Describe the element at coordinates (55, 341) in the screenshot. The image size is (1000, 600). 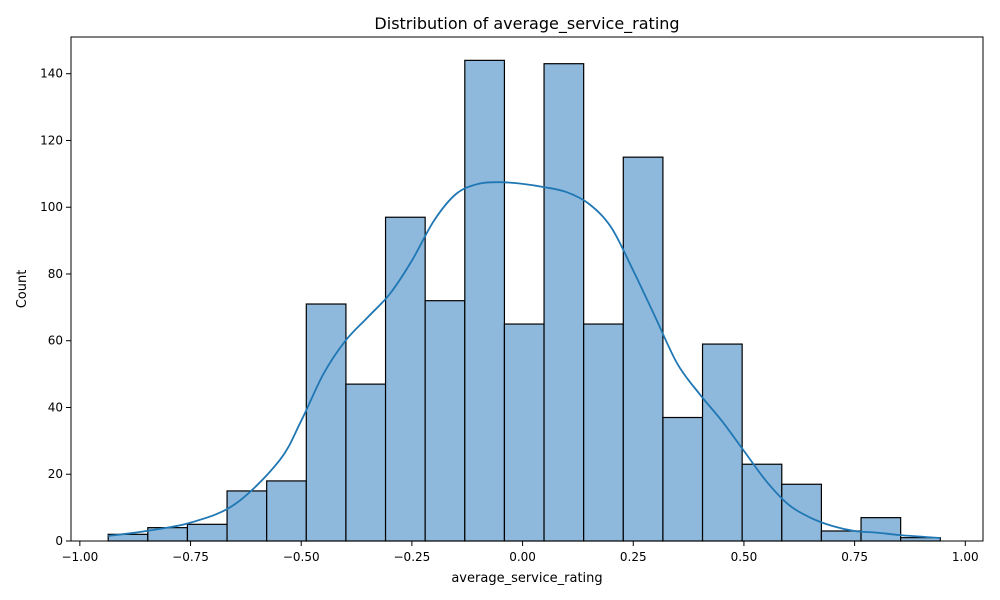
I see `y-tick-label: 60` at that location.